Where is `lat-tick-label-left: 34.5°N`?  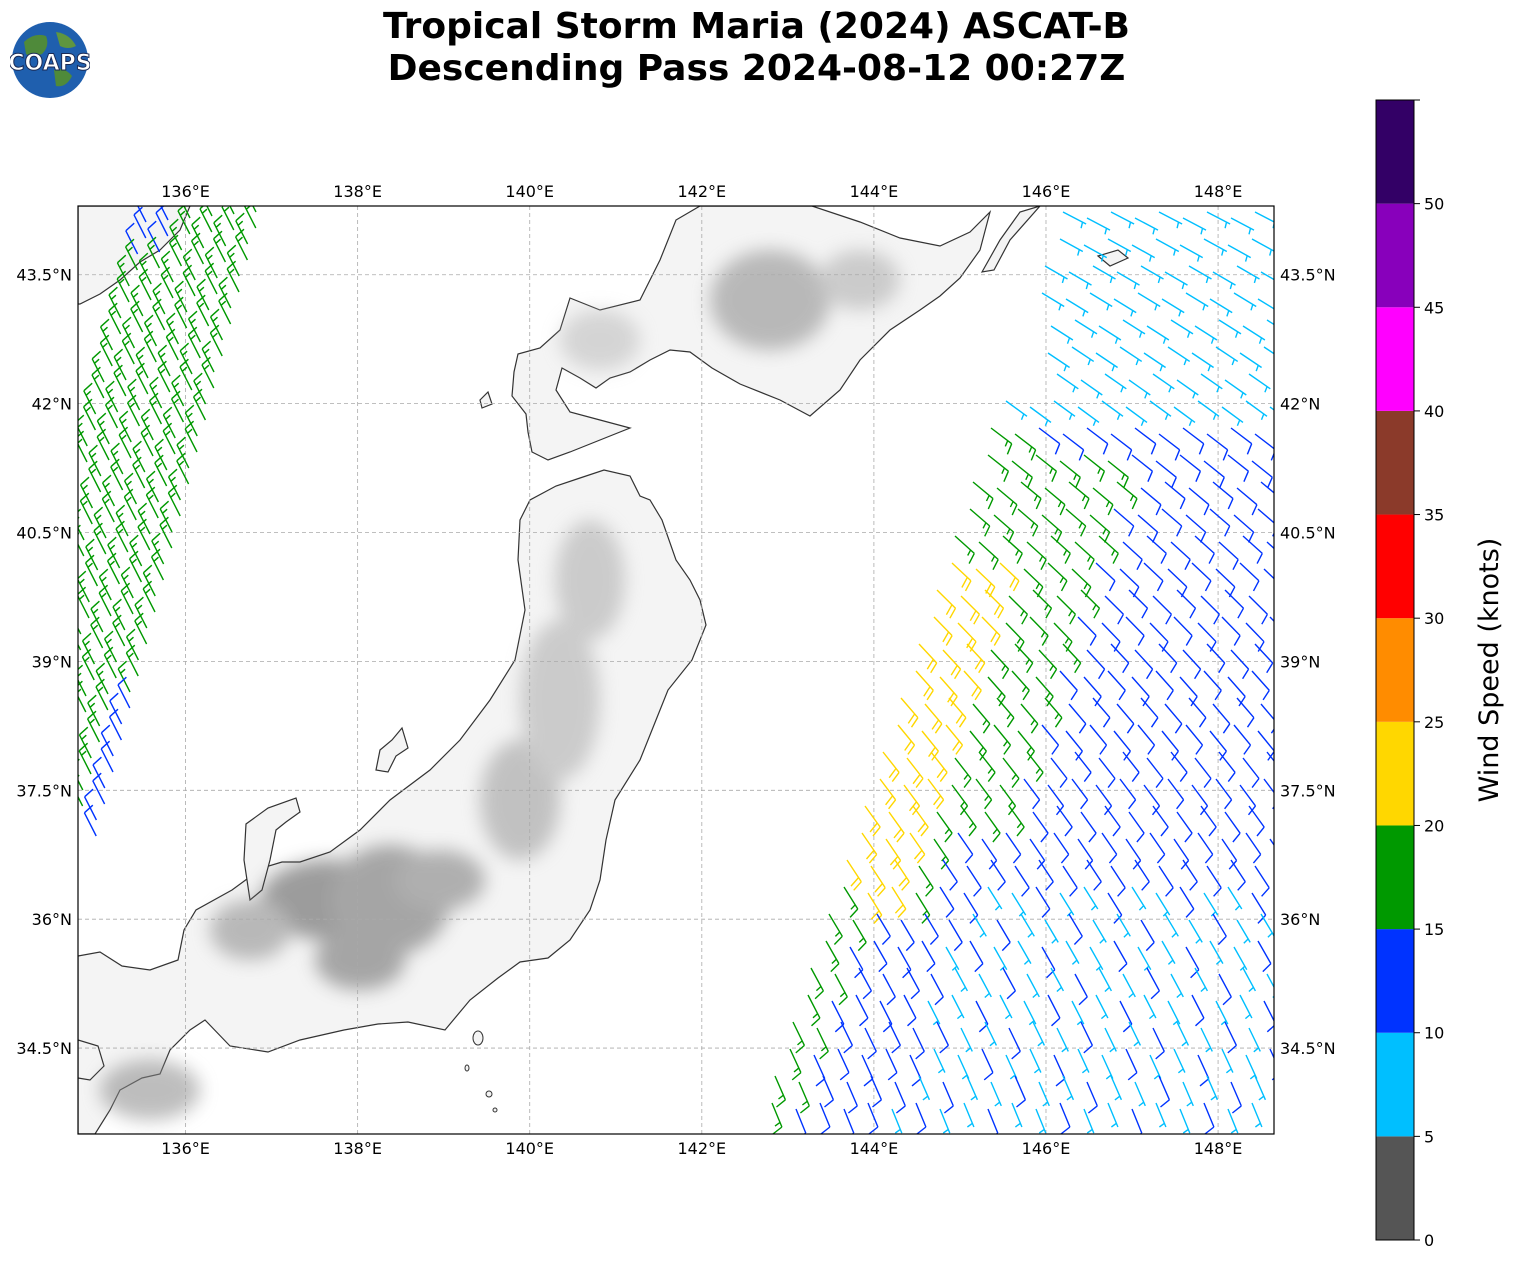 lat-tick-label-left: 34.5°N is located at coordinates (44, 1048).